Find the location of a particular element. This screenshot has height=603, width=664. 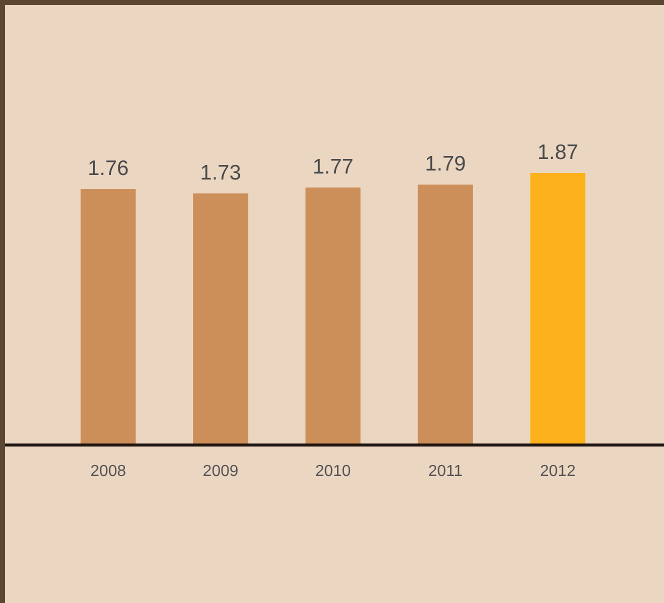

x-tick-label: 2010 is located at coordinates (333, 471).